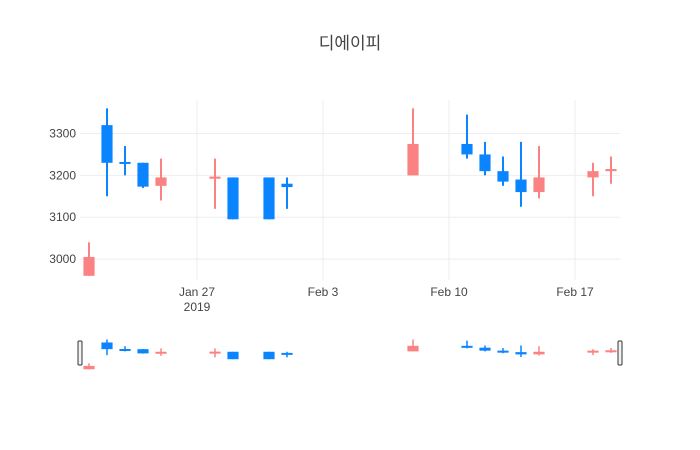 The width and height of the screenshot is (700, 450). What do you see at coordinates (323, 292) in the screenshot?
I see `x-tick-label: Feb 3` at bounding box center [323, 292].